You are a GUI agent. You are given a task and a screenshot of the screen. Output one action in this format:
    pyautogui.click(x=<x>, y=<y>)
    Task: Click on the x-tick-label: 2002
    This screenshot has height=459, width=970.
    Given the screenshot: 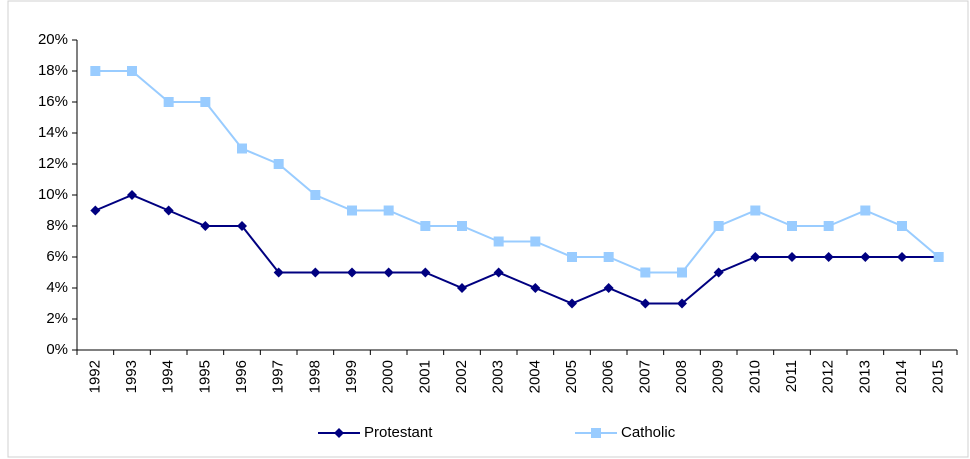 What is the action you would take?
    pyautogui.click(x=461, y=376)
    